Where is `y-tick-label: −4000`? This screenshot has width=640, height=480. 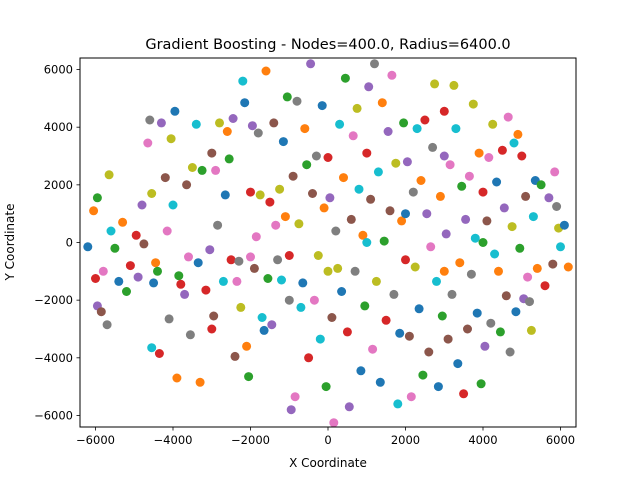 y-tick-label: −4000 is located at coordinates (53, 358).